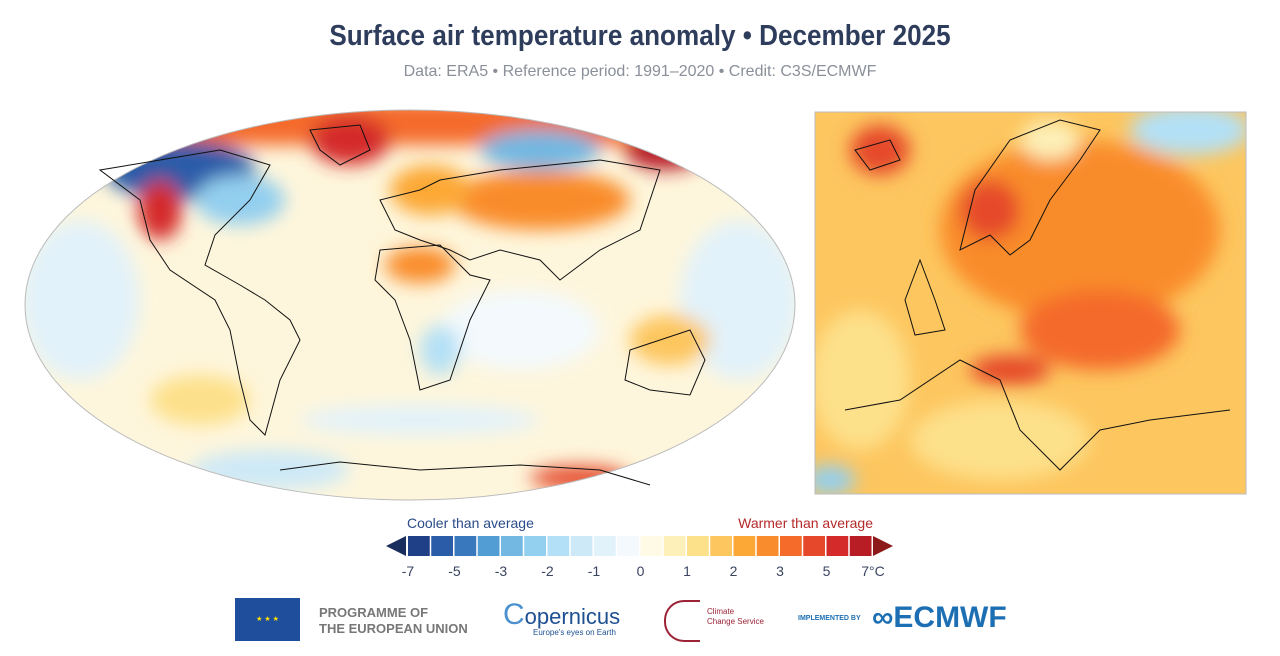  Describe the element at coordinates (735, 621) in the screenshot. I see `c3s-line2: Change Service` at that location.